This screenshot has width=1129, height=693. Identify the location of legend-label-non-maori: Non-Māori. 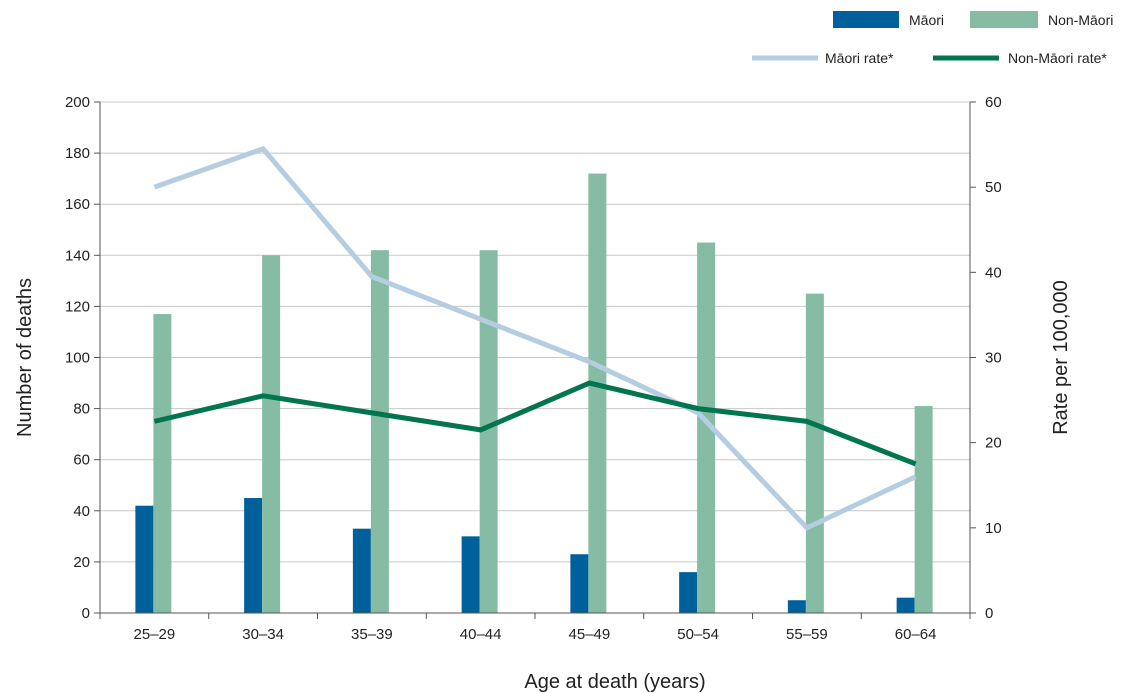
(1080, 20).